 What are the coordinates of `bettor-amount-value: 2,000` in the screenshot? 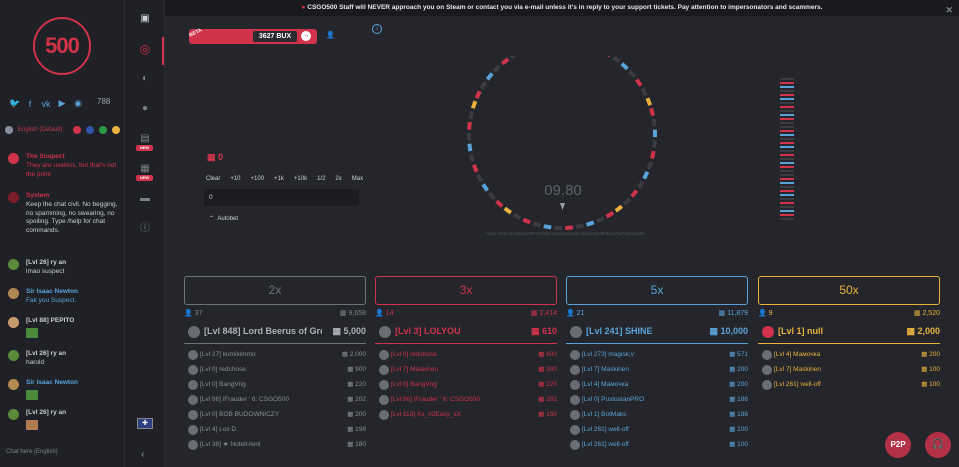 It's located at (357, 354).